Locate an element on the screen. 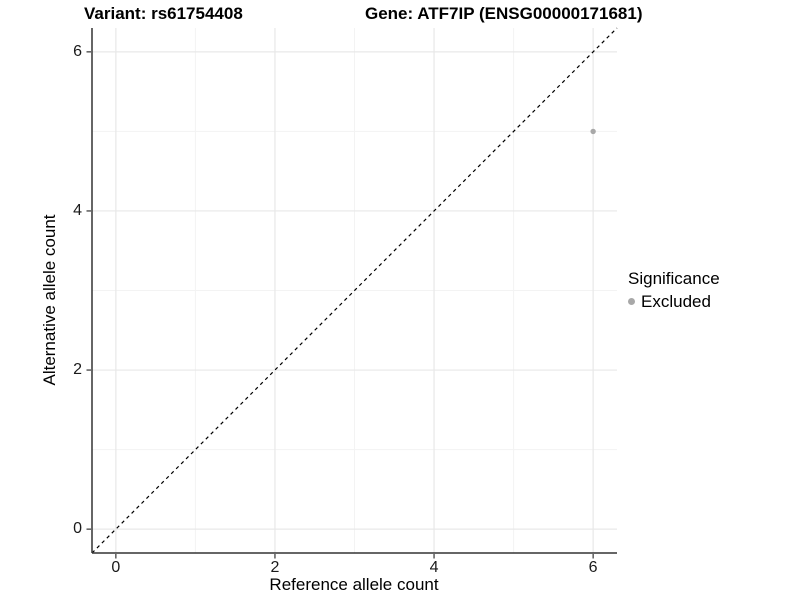 This screenshot has height=600, width=800. y-tick-label: 4 is located at coordinates (77, 210).